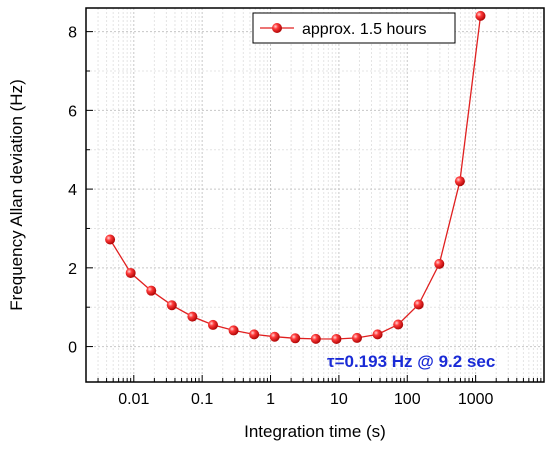 The width and height of the screenshot is (550, 450). Describe the element at coordinates (364, 29) in the screenshot. I see `legend-label: approx. 1.5 hours` at that location.